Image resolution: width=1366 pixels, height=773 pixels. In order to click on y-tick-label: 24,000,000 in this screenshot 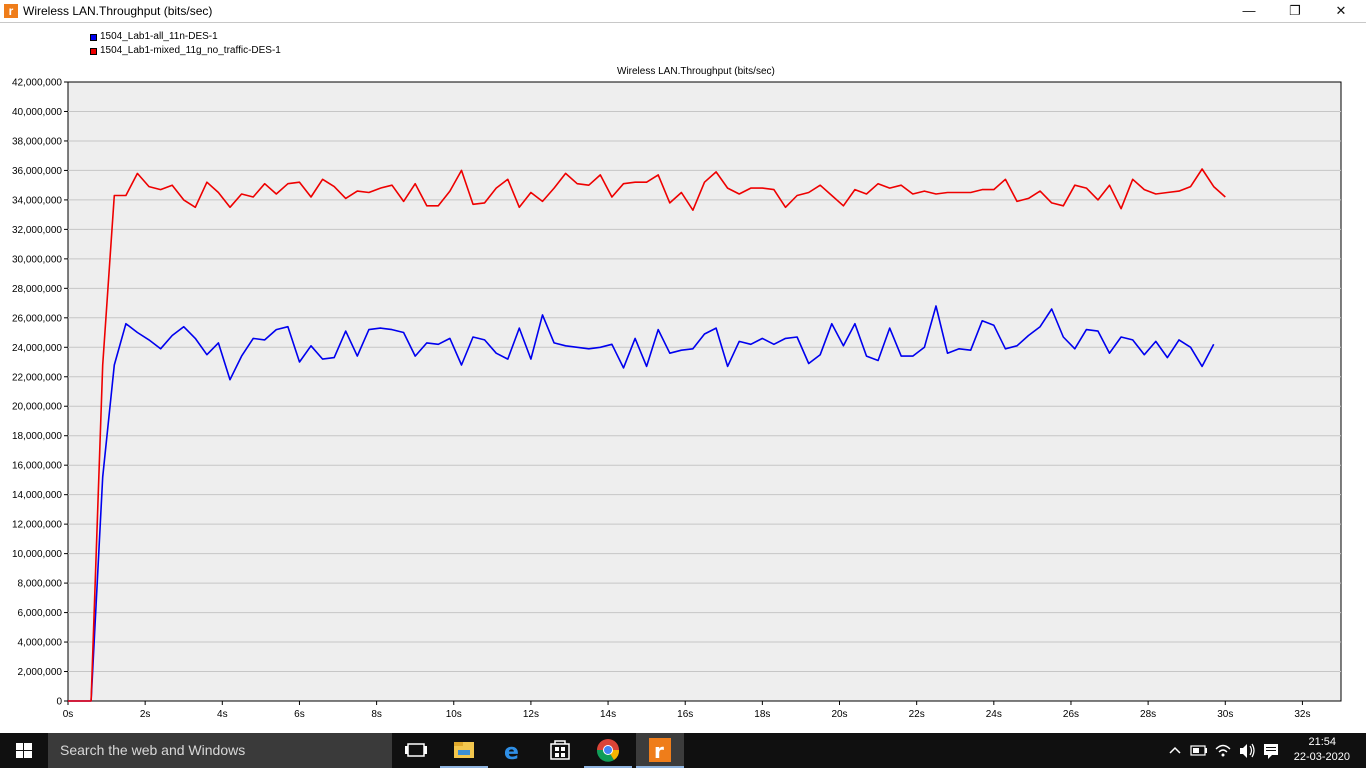, I will do `click(37, 348)`.